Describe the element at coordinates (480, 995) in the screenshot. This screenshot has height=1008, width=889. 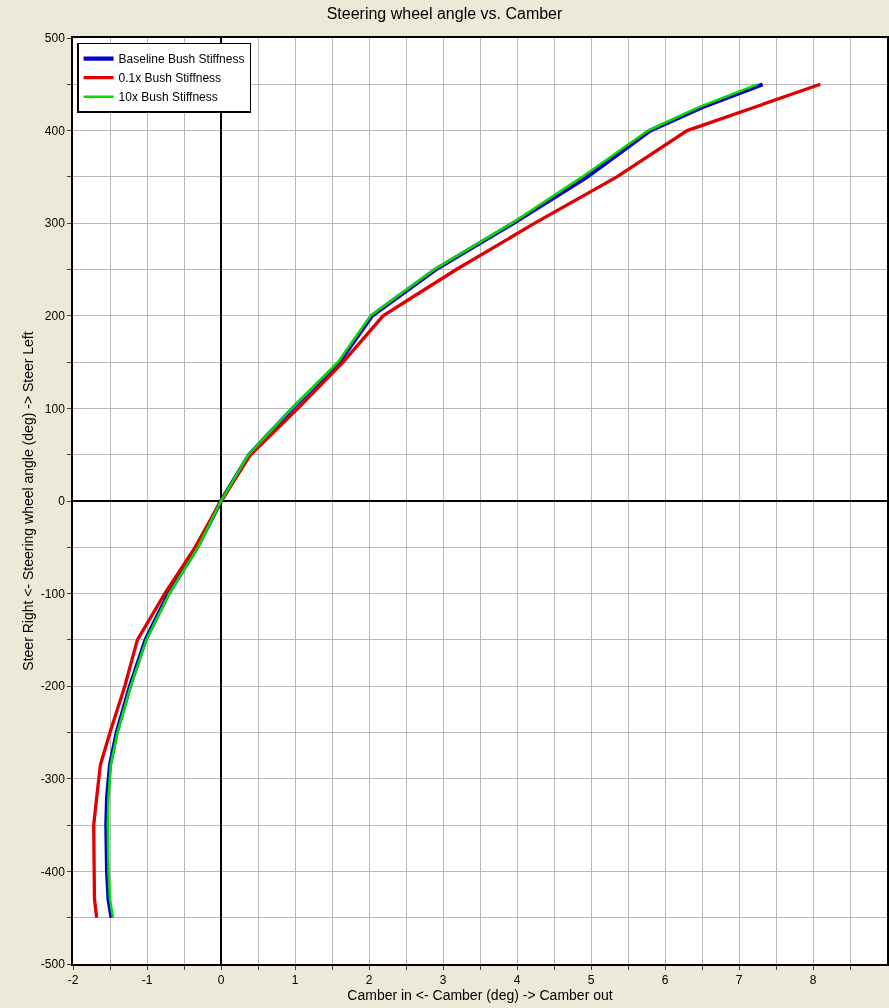
I see `x-axis-title: Camber in <- Camber (deg) -> Camber out` at that location.